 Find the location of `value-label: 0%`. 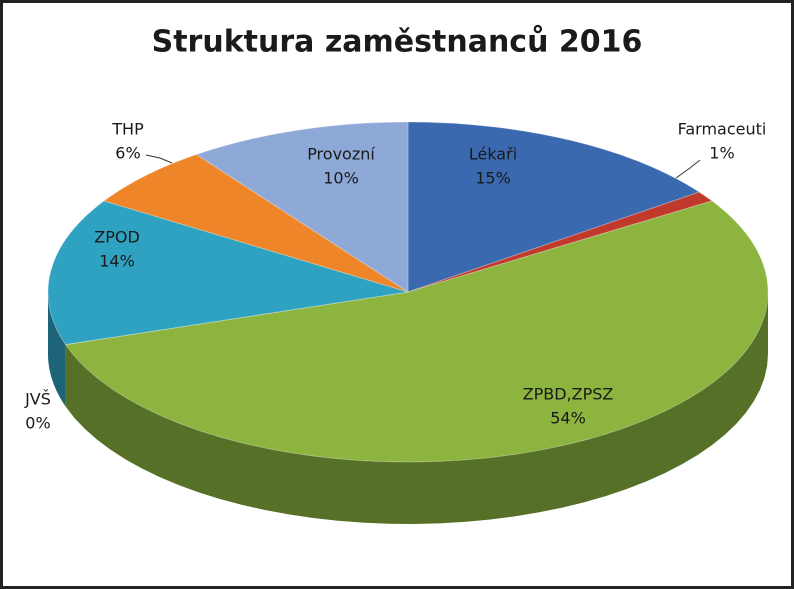

value-label: 0% is located at coordinates (37, 423).